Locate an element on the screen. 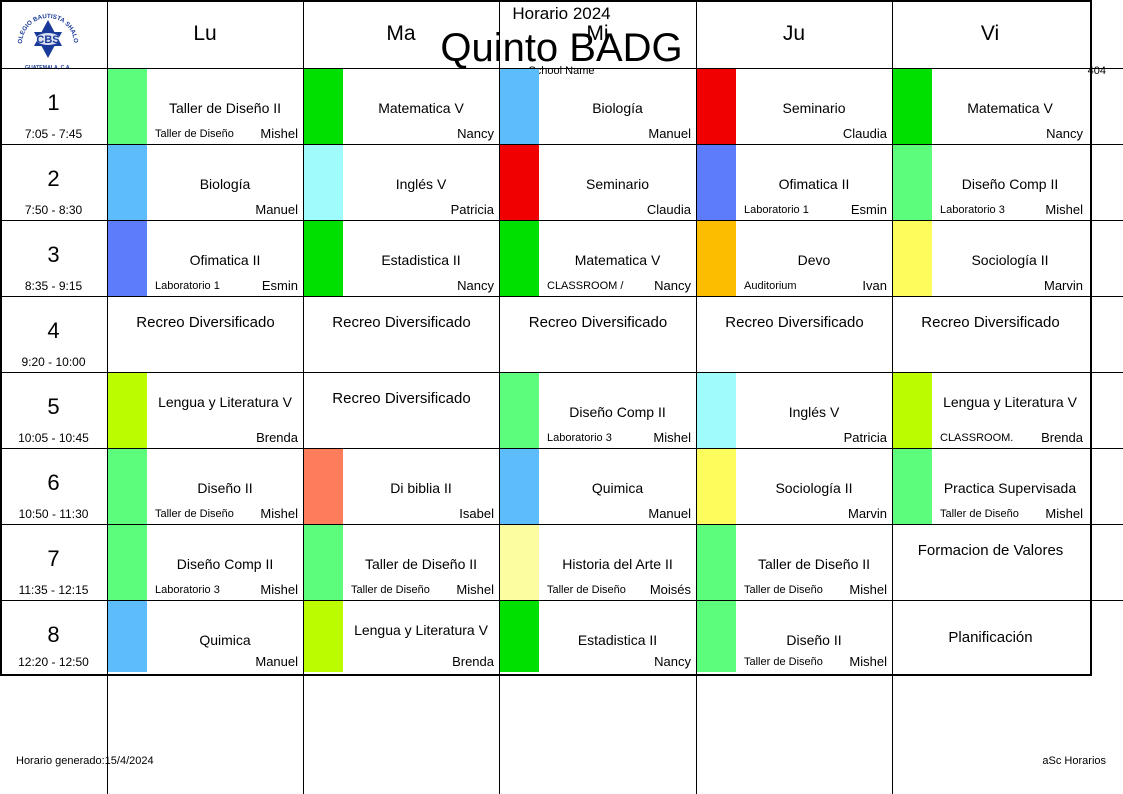  lesson-subject: Biología is located at coordinates (225, 184).